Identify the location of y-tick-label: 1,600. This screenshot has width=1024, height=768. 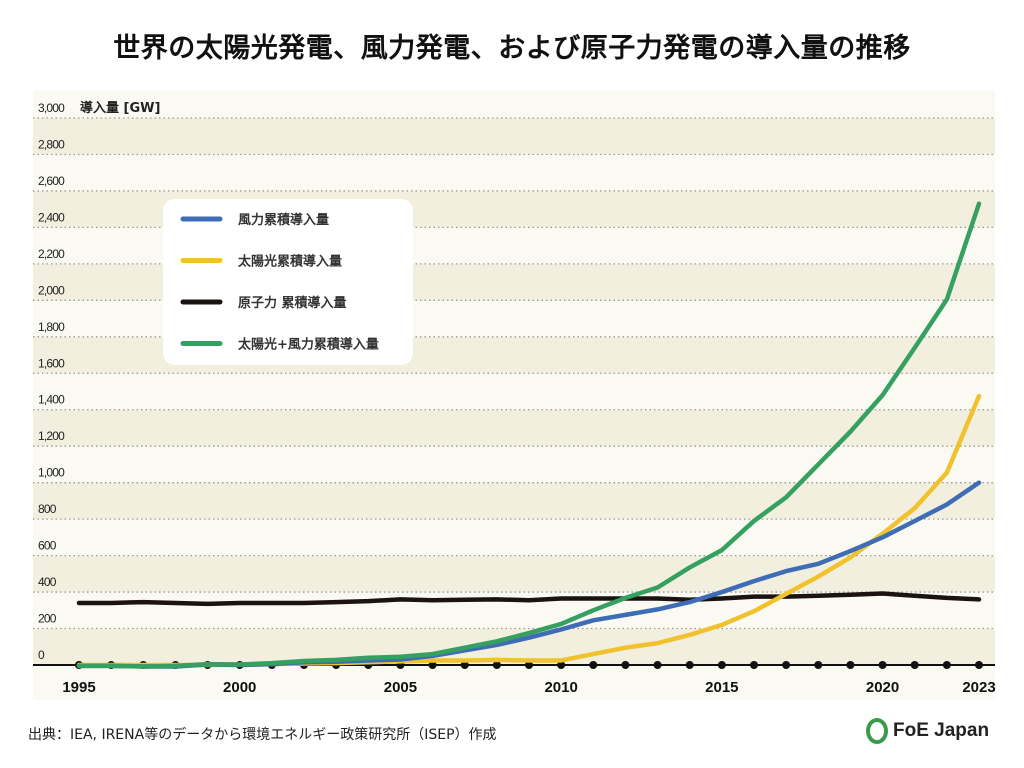
(51, 363).